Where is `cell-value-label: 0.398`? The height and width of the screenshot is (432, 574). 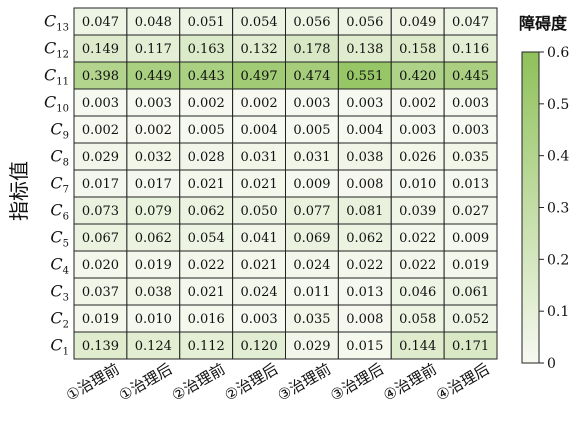
cell-value-label: 0.398 is located at coordinates (100, 76).